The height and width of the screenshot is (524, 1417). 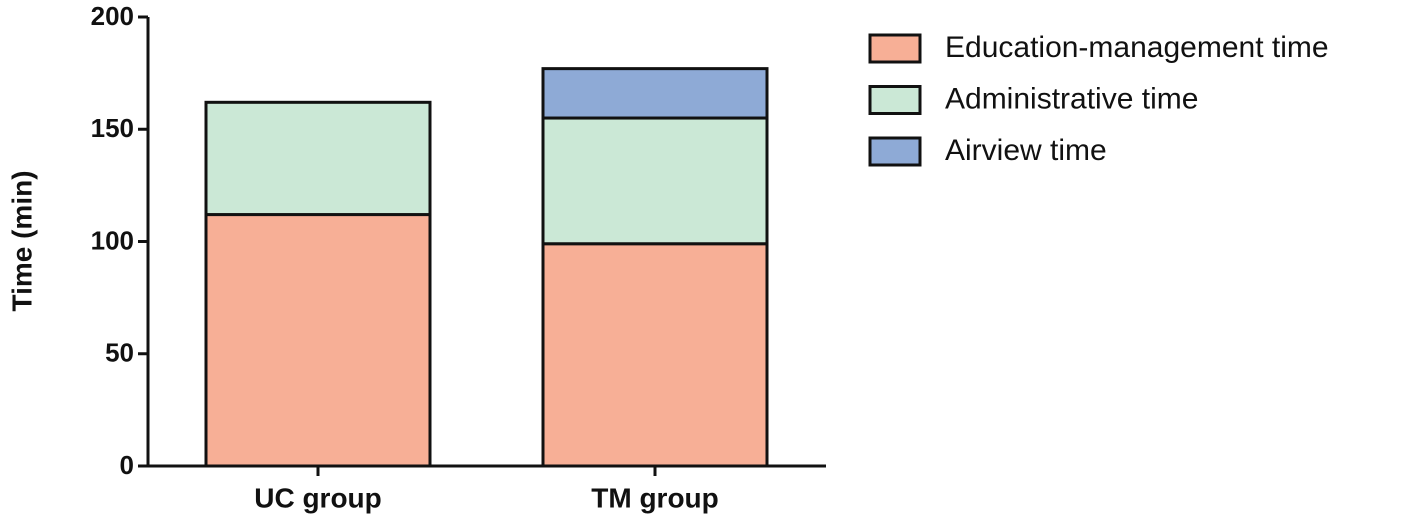 What do you see at coordinates (119, 353) in the screenshot?
I see `y-tick-label: 50` at bounding box center [119, 353].